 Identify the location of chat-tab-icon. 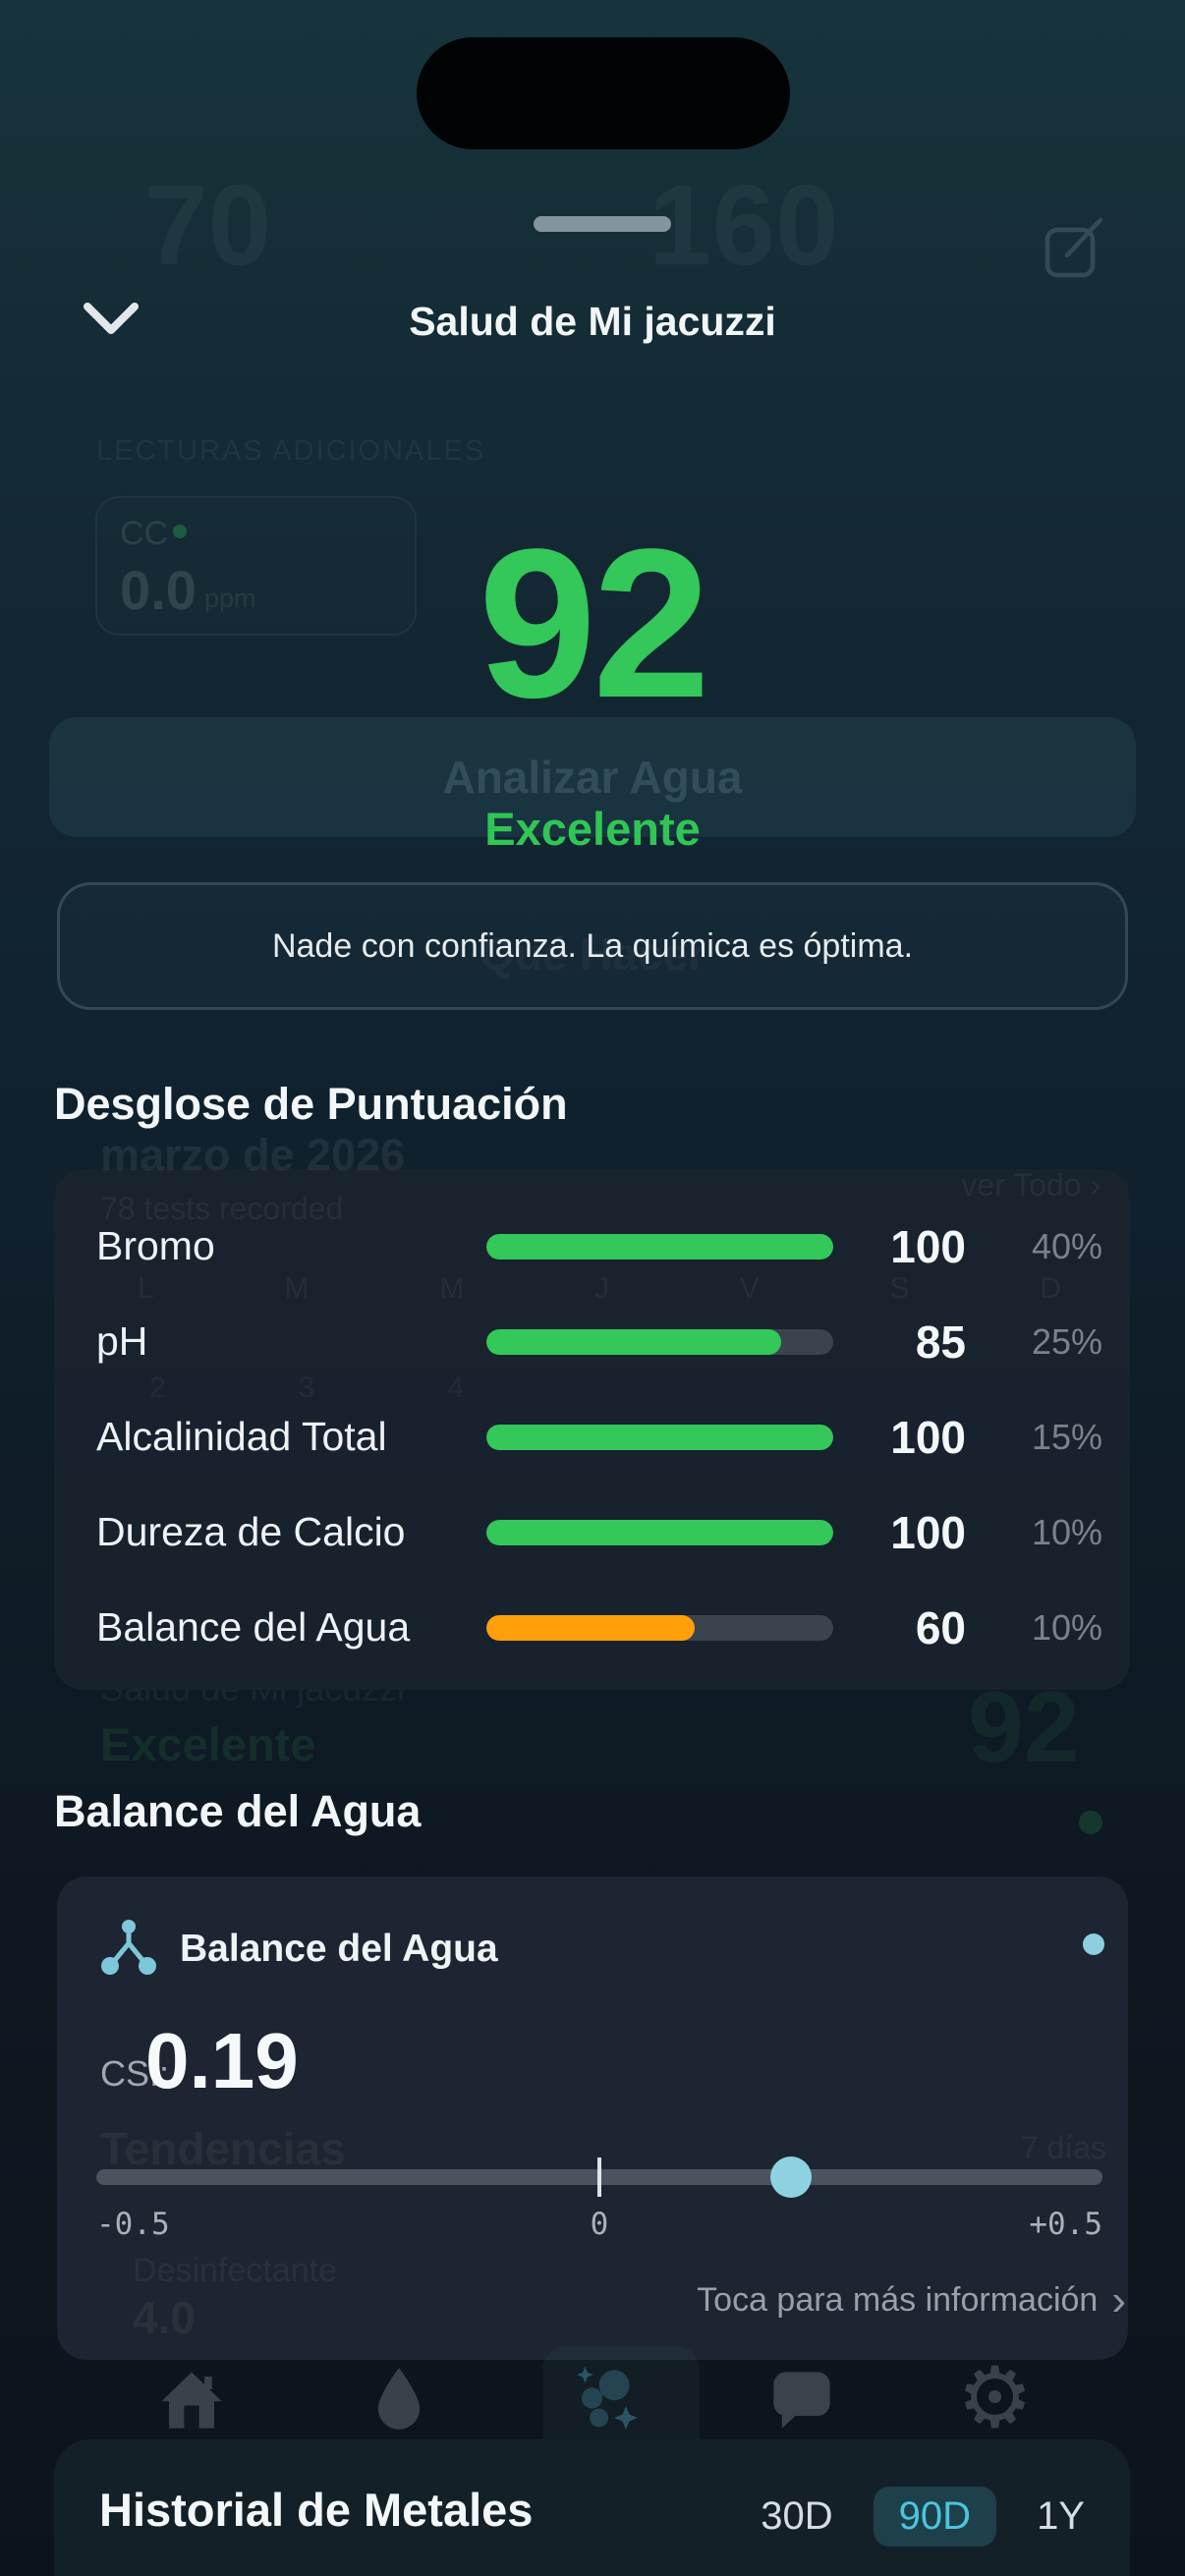
(802, 2400).